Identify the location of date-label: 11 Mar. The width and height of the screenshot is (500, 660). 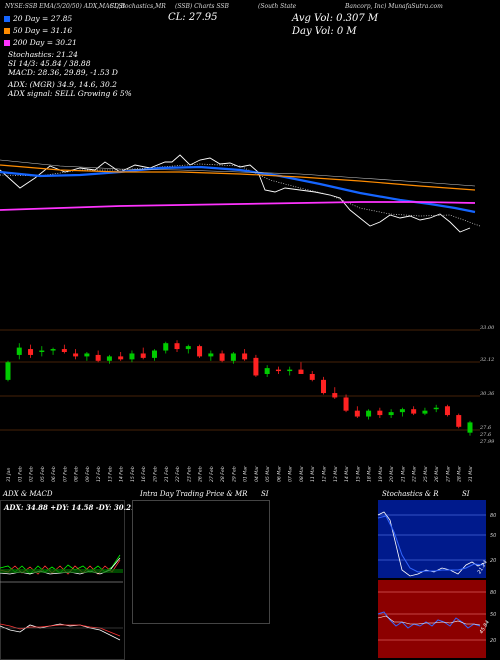
(313, 473).